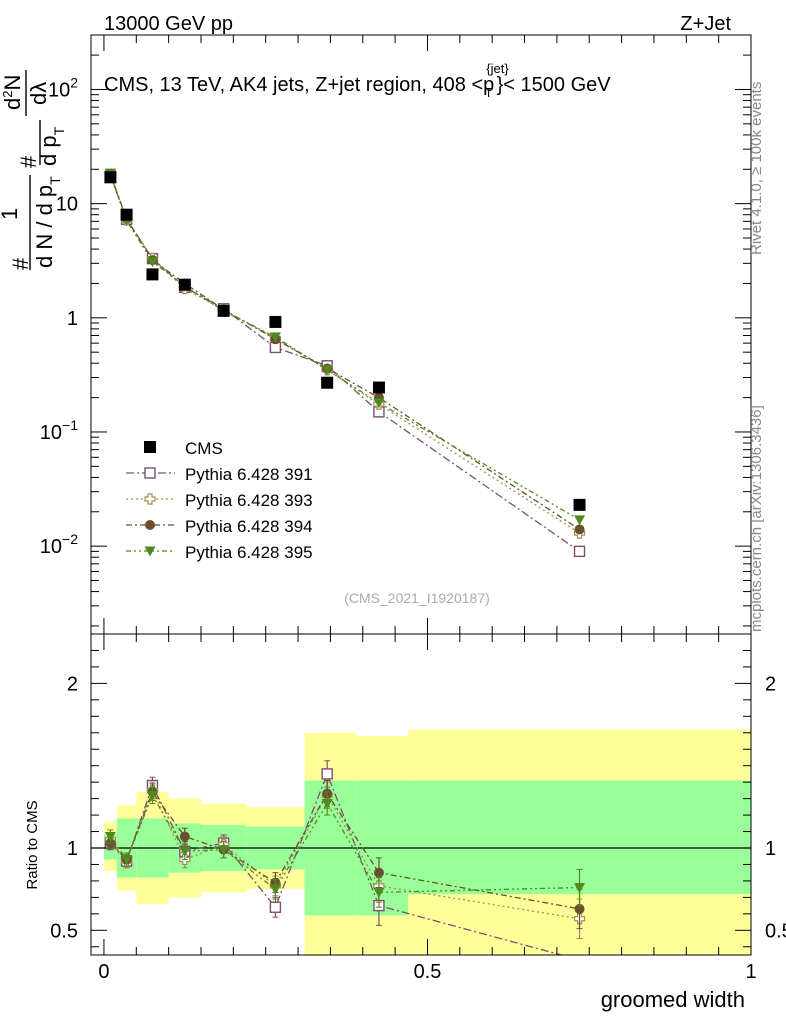 Image resolution: width=786 pixels, height=1024 pixels. I want to click on legend-marker-cms, so click(150, 447).